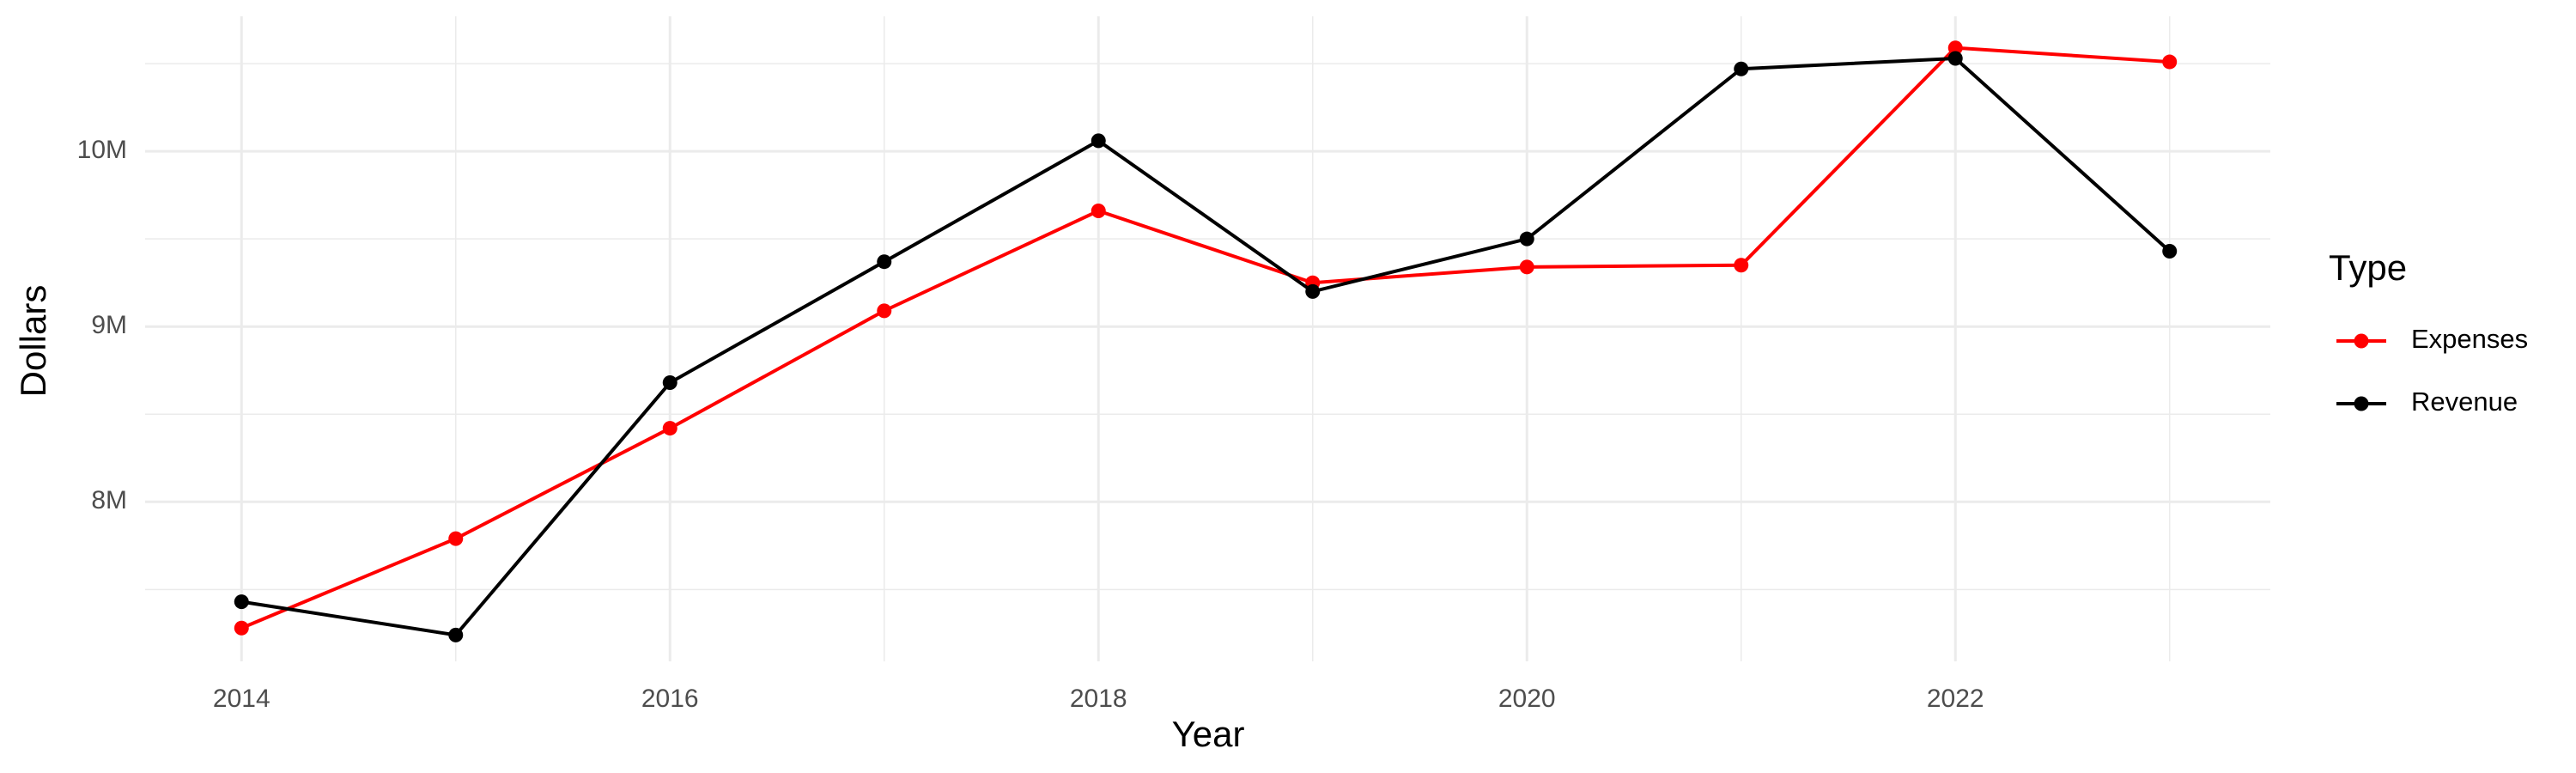 This screenshot has width=2576, height=773. I want to click on x-tick-label: 2020, so click(1527, 699).